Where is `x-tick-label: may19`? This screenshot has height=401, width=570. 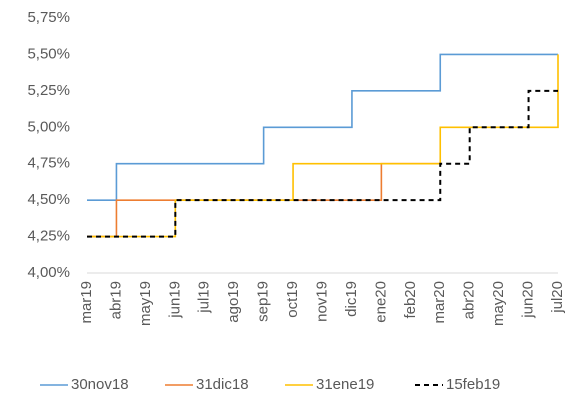
x-tick-label: may19 is located at coordinates (145, 303).